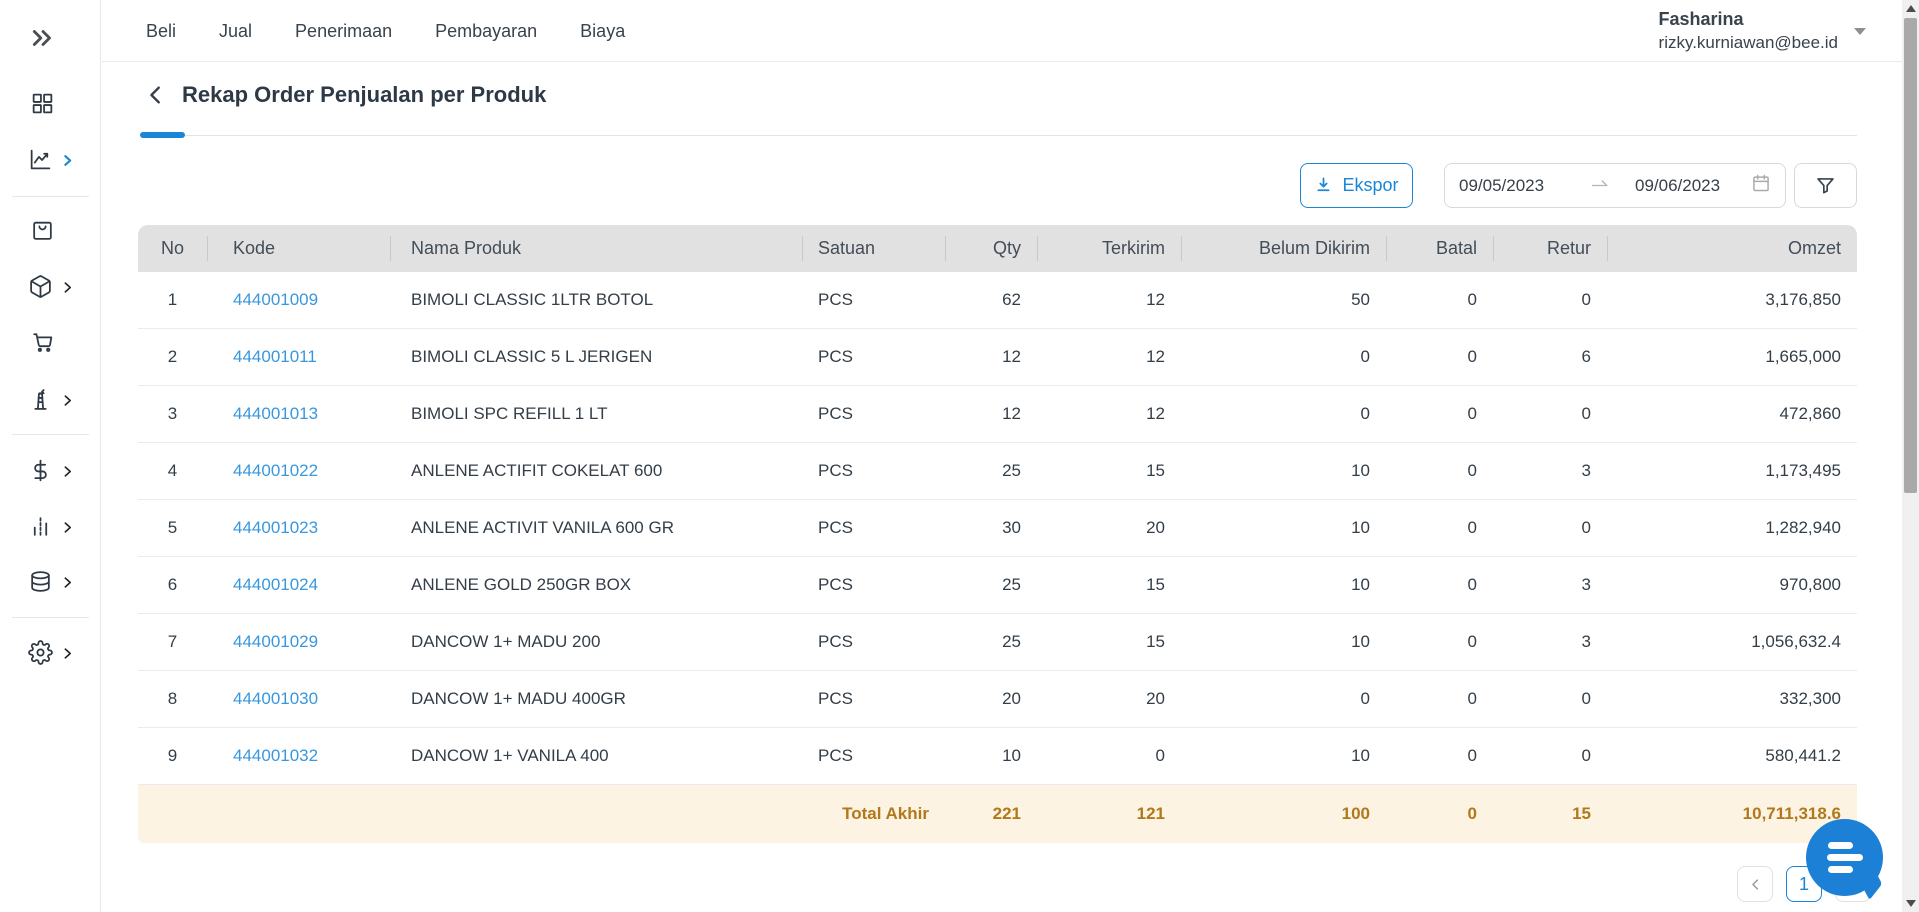 Image resolution: width=1919 pixels, height=912 pixels. Describe the element at coordinates (276, 470) in the screenshot. I see `product-code-link: 444001022` at that location.